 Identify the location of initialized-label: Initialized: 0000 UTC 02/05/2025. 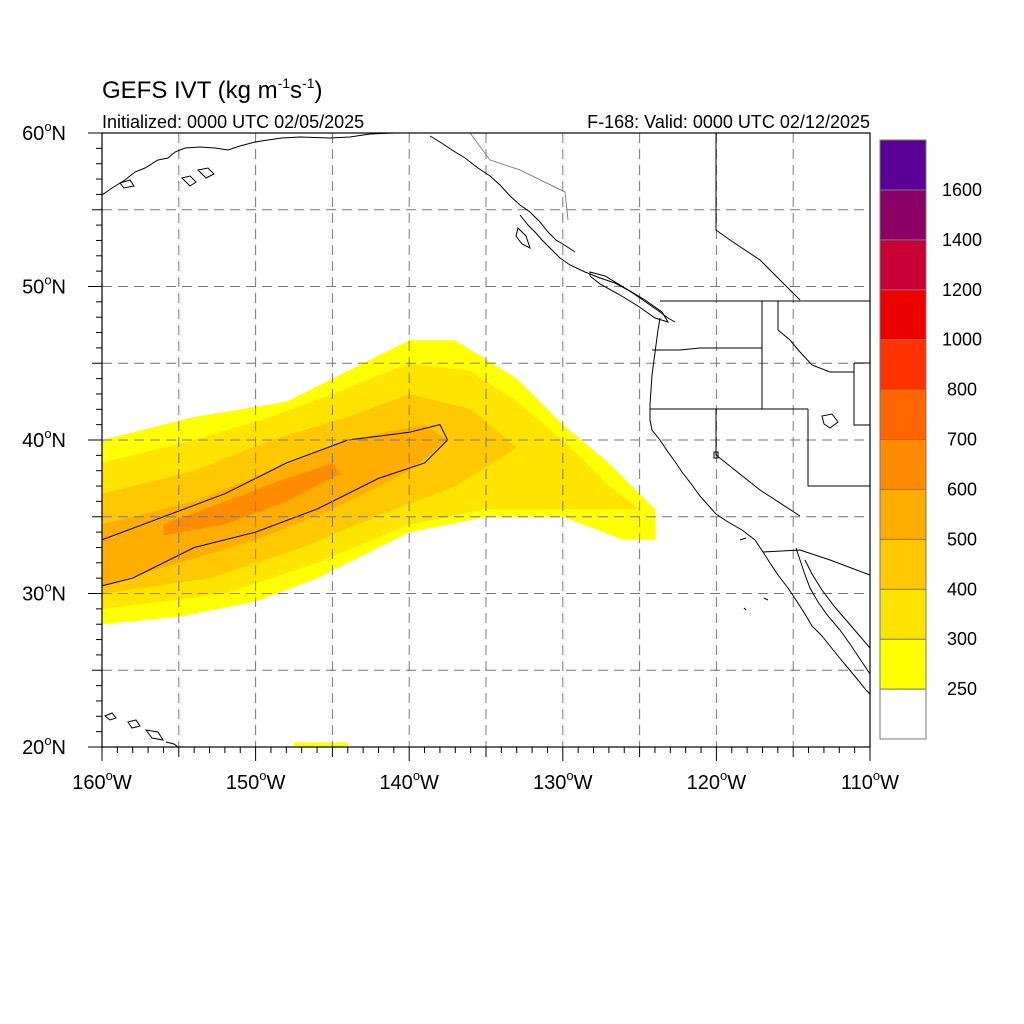
(233, 122).